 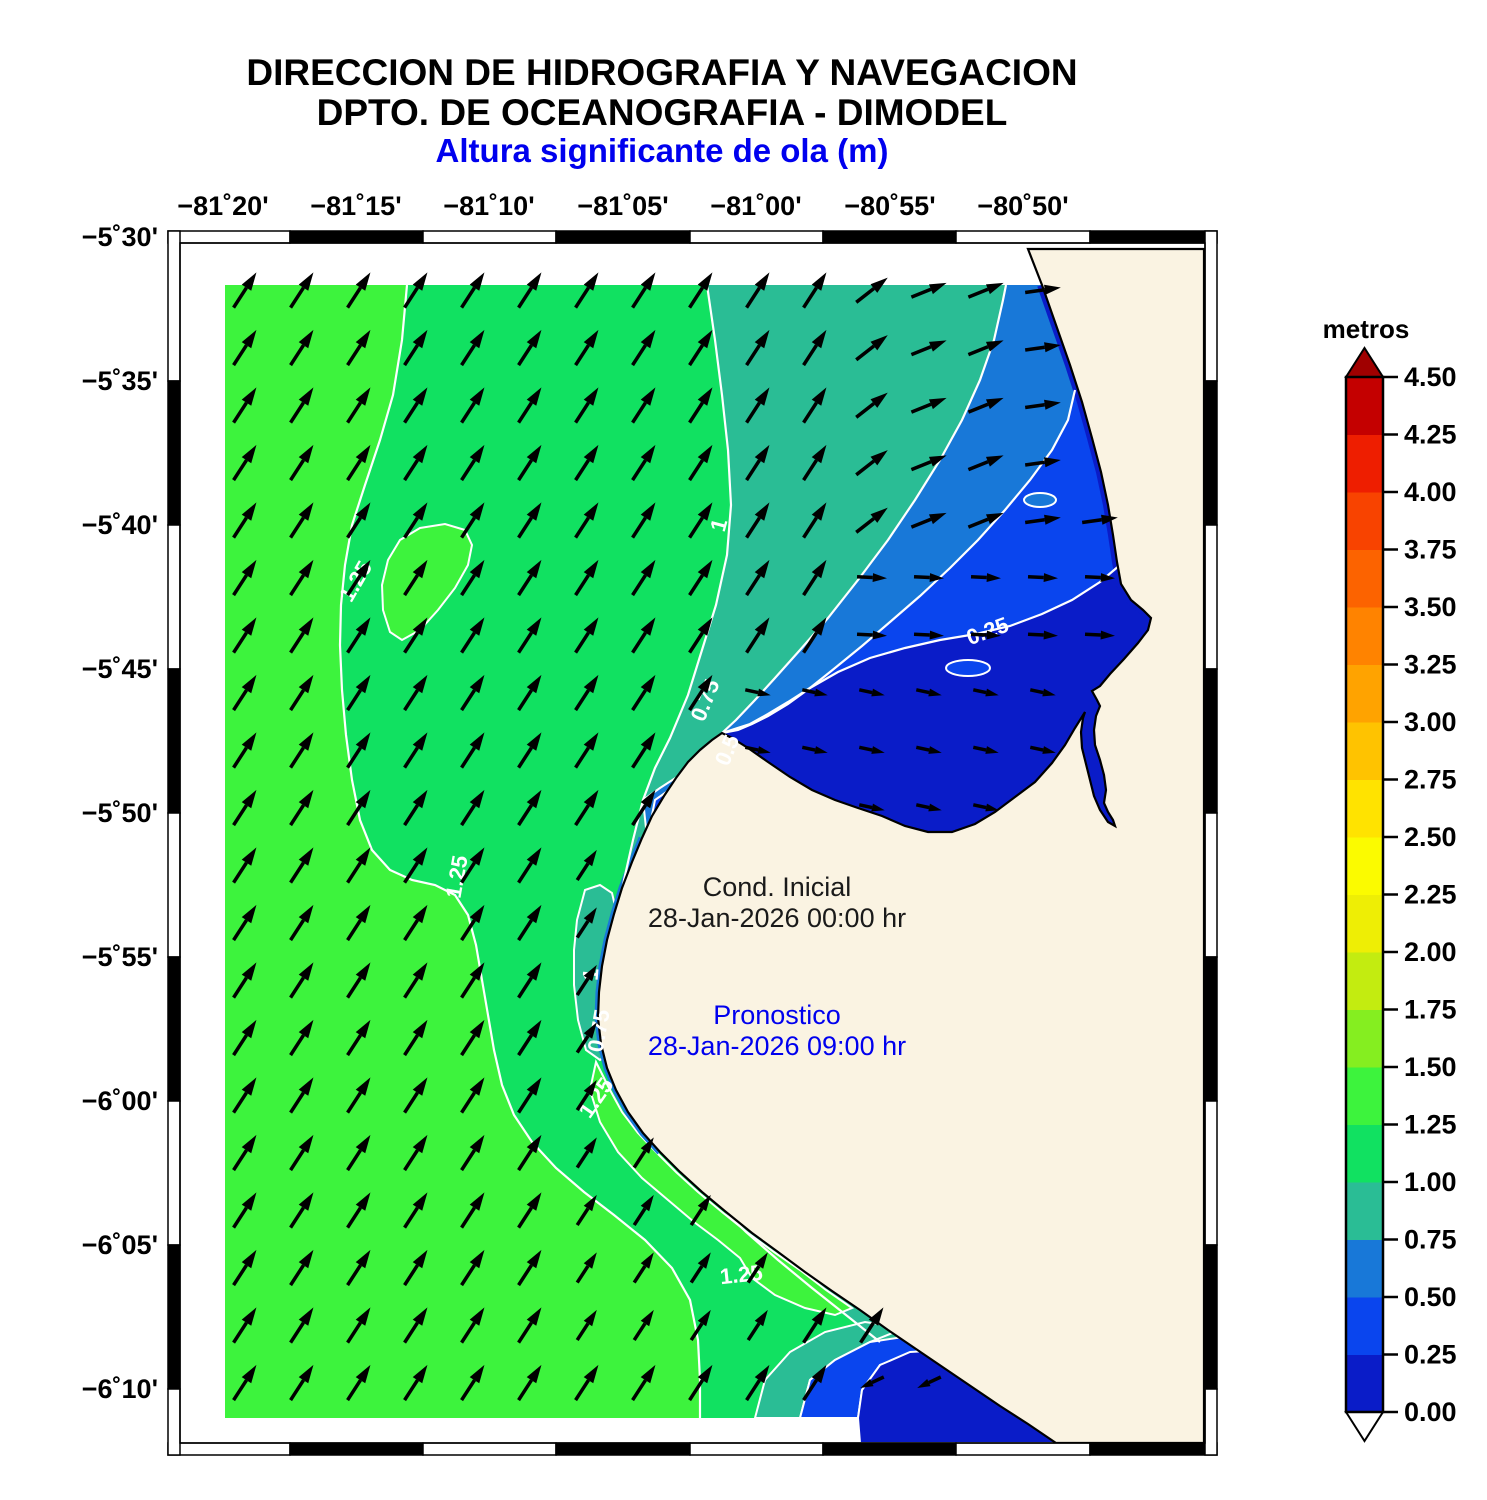 I want to click on colorbar-tick-label: 3.00, so click(x=1430, y=722).